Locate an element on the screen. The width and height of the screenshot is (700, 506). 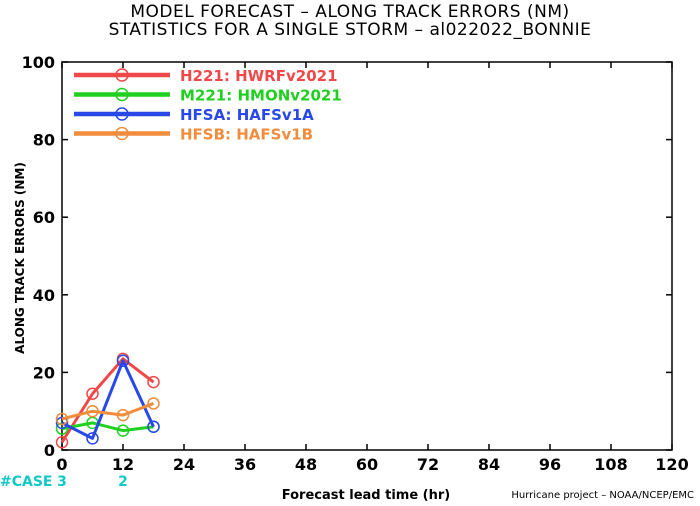
legend-label-4: HFSB: HAFSv1B is located at coordinates (246, 135).